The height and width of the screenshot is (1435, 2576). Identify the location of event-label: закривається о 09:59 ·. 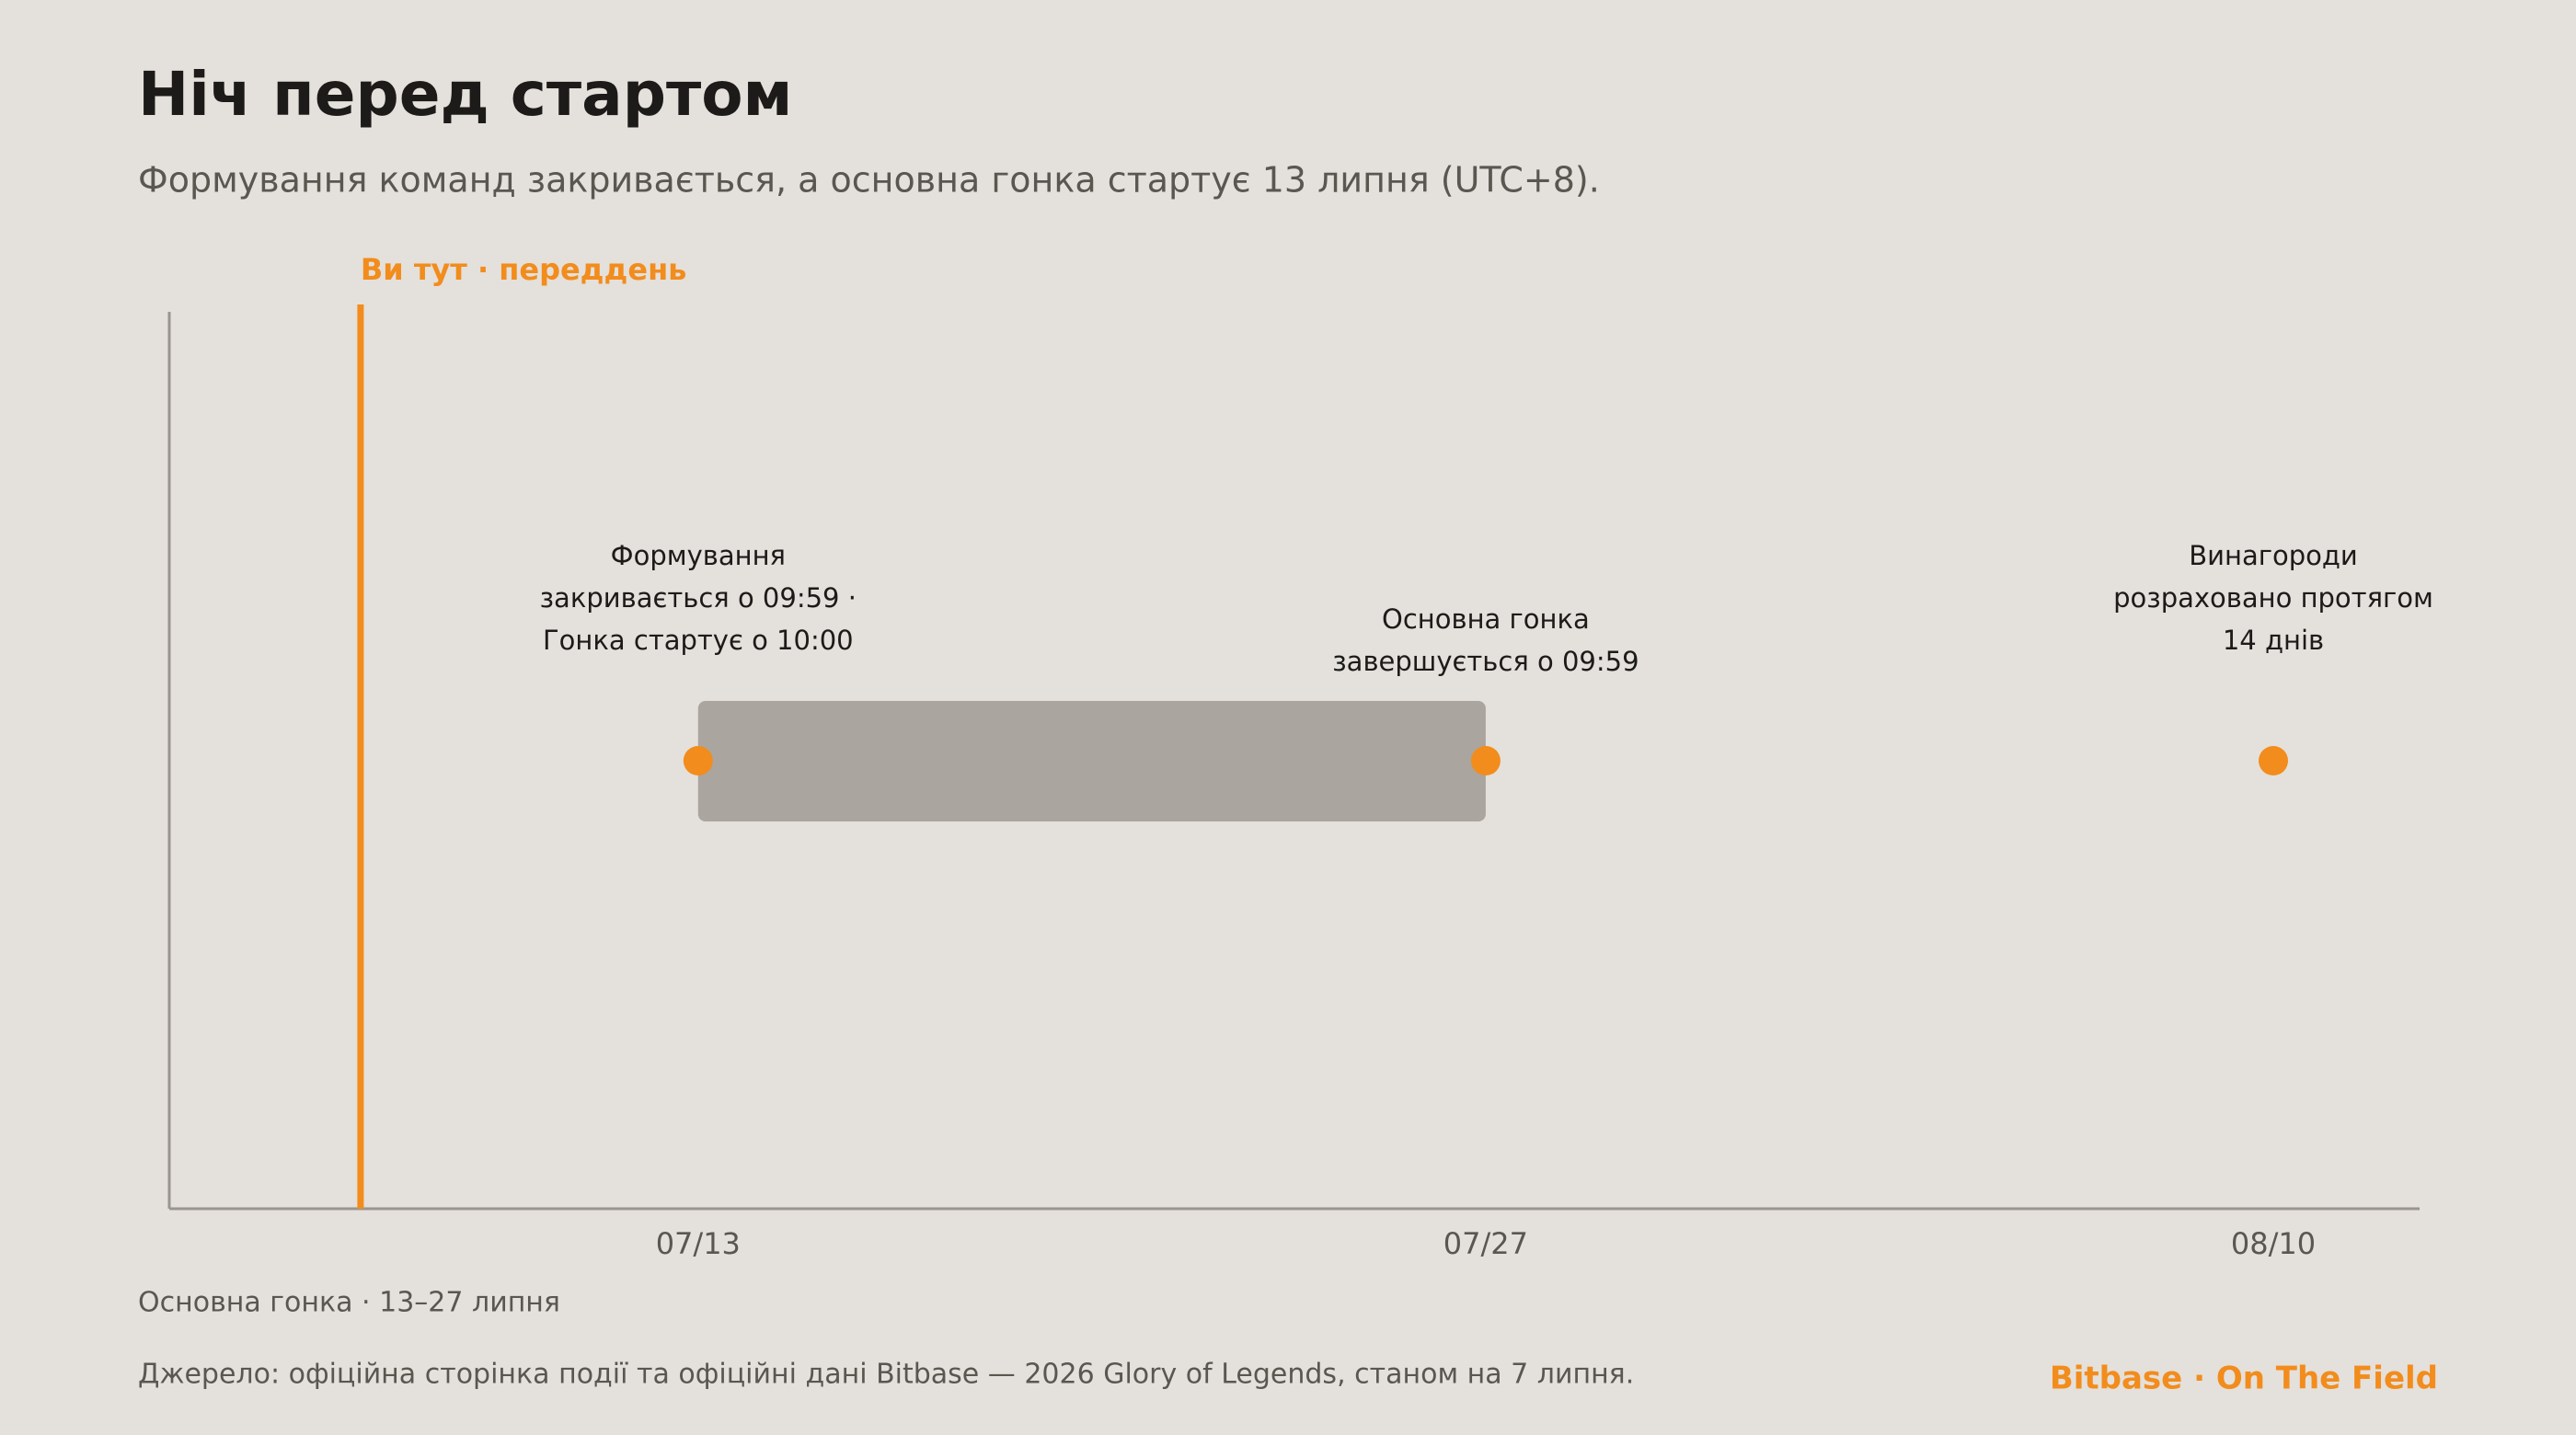
(698, 598).